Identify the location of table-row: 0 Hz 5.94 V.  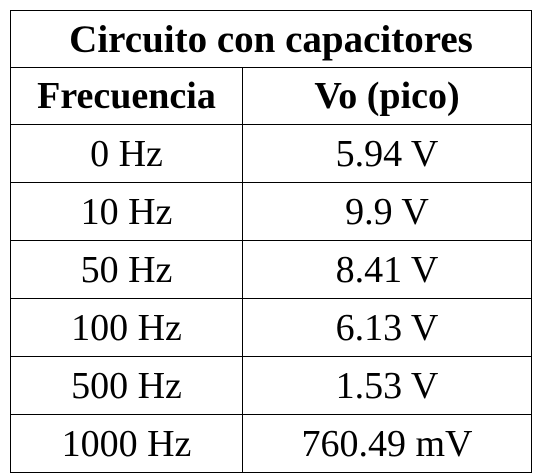
(271, 153).